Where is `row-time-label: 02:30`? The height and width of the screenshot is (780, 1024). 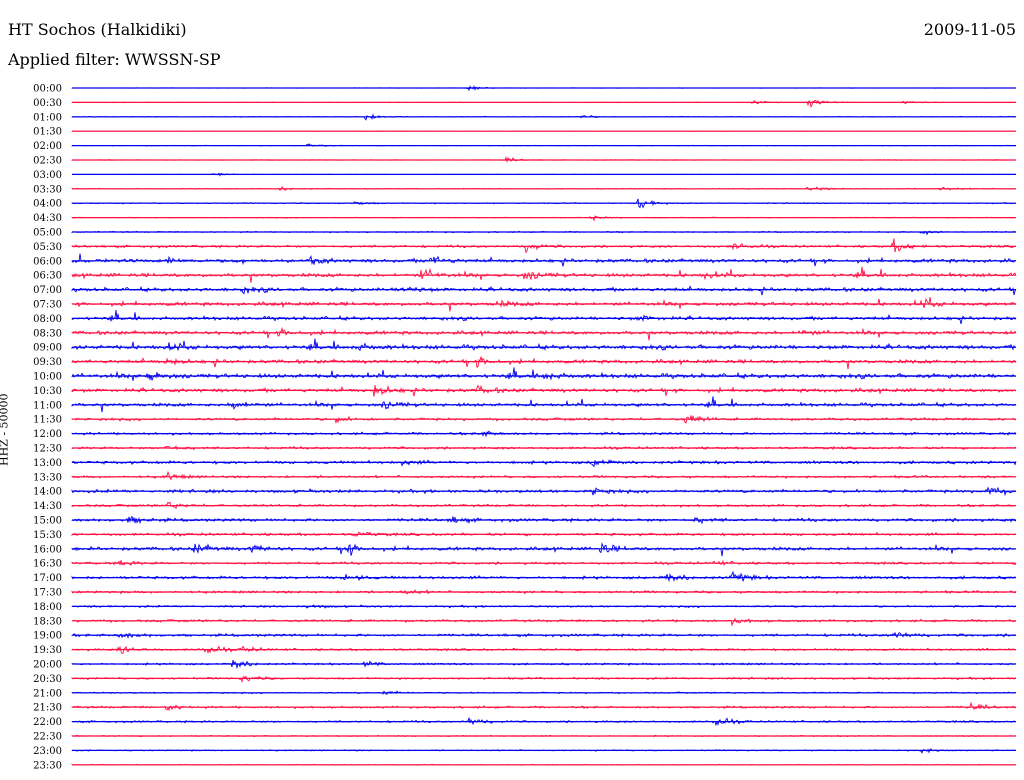
row-time-label: 02:30 is located at coordinates (47, 161).